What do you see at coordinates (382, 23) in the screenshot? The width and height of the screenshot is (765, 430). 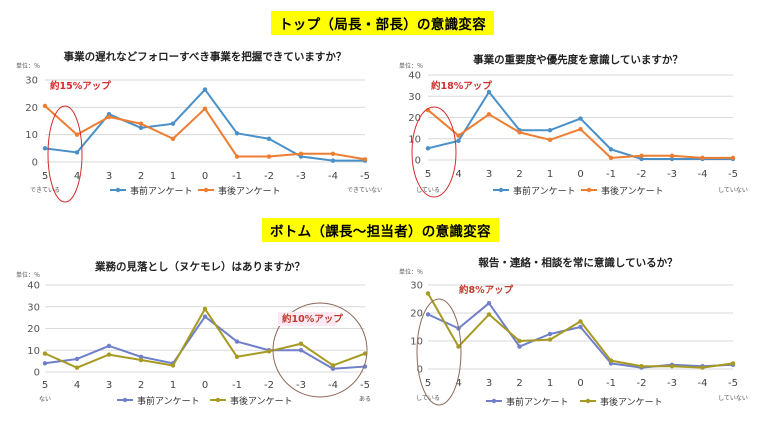 I see `section-banner-top: トップ（局長・部長）の意識変容` at bounding box center [382, 23].